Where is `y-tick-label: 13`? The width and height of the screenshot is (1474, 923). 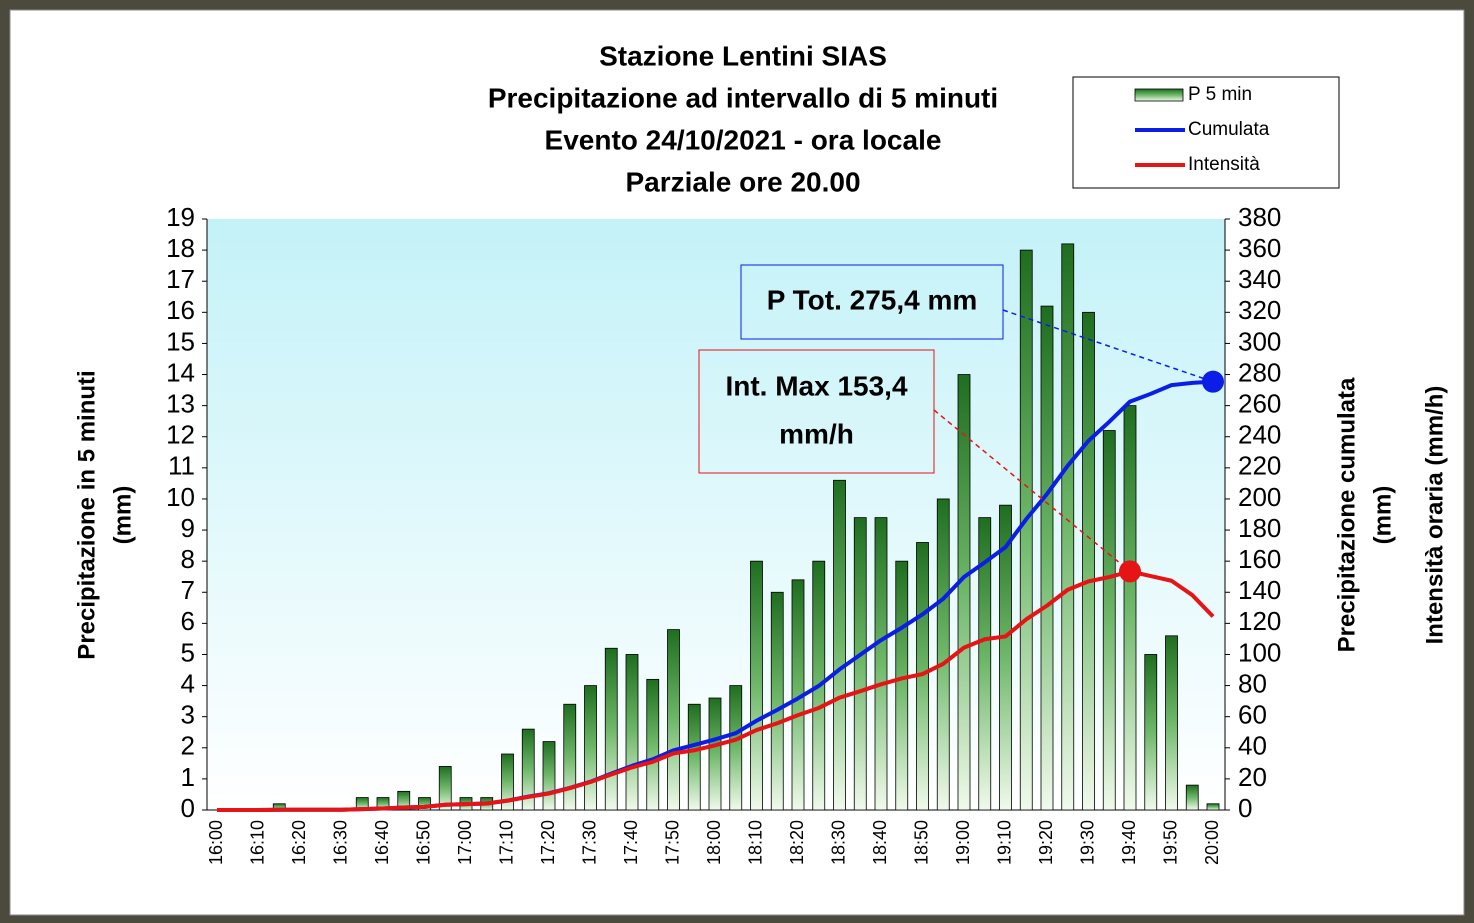
y-tick-label: 13 is located at coordinates (180, 404).